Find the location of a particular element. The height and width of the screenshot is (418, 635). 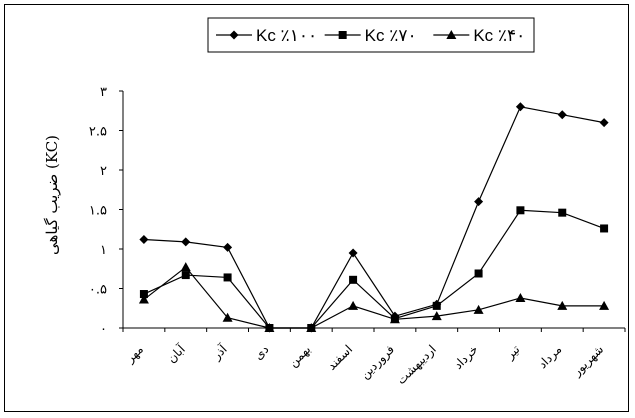

x-tick-label: آبان is located at coordinates (176, 353).